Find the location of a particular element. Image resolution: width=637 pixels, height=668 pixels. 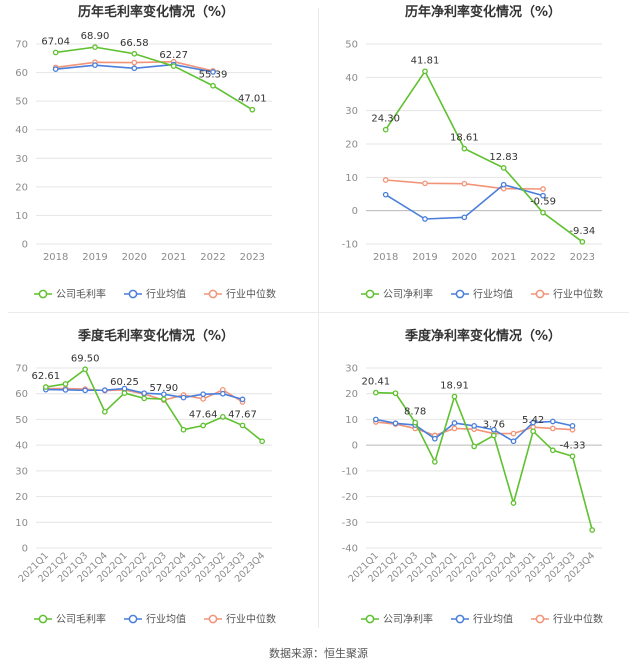

legend-label: 公司毛利率 is located at coordinates (81, 619).